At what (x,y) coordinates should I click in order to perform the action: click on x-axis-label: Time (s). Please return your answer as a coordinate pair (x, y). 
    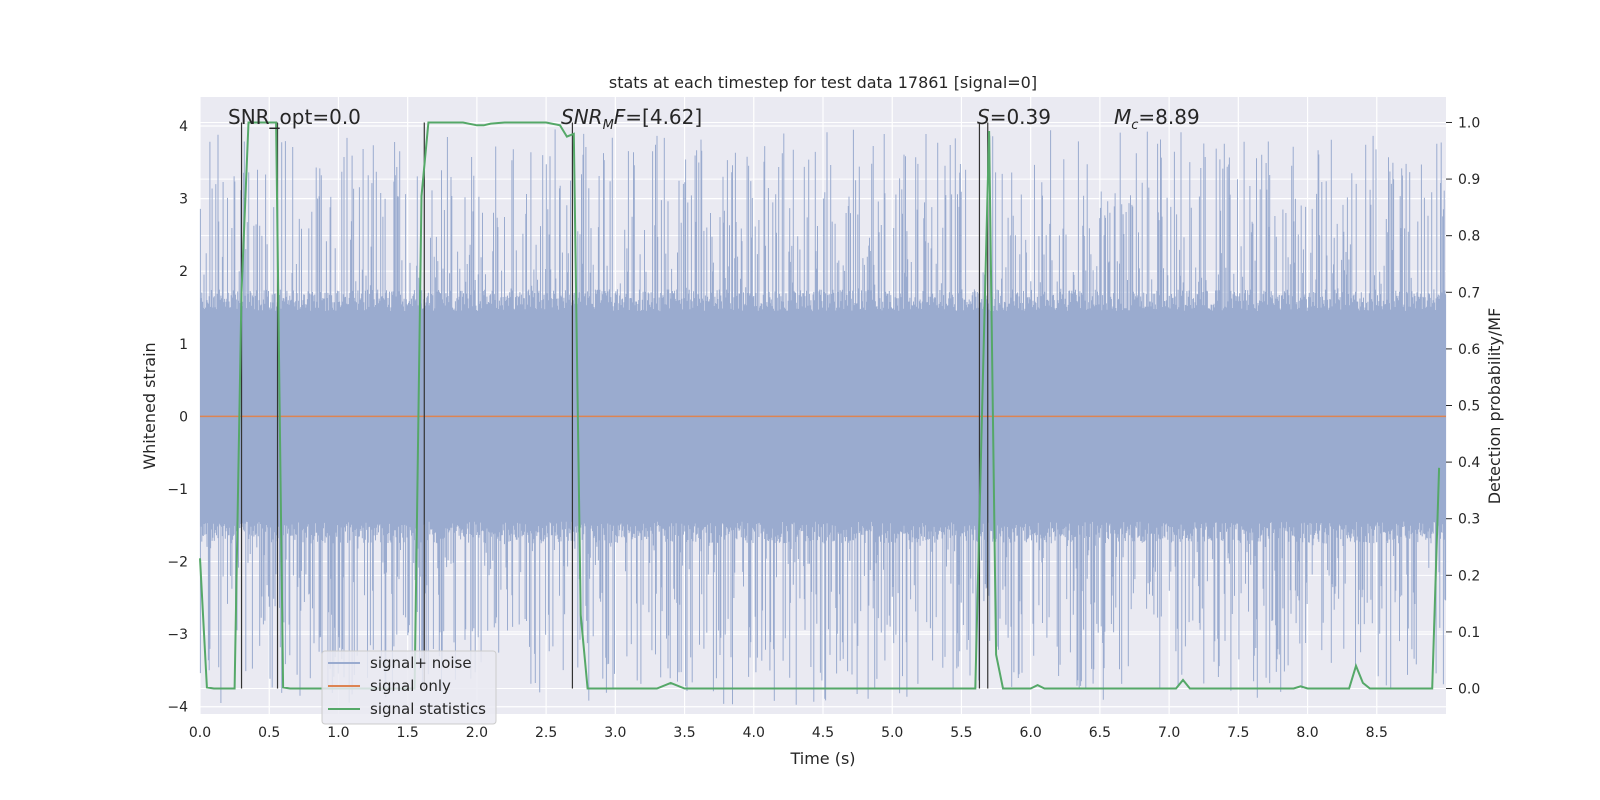
    Looking at the image, I should click on (822, 758).